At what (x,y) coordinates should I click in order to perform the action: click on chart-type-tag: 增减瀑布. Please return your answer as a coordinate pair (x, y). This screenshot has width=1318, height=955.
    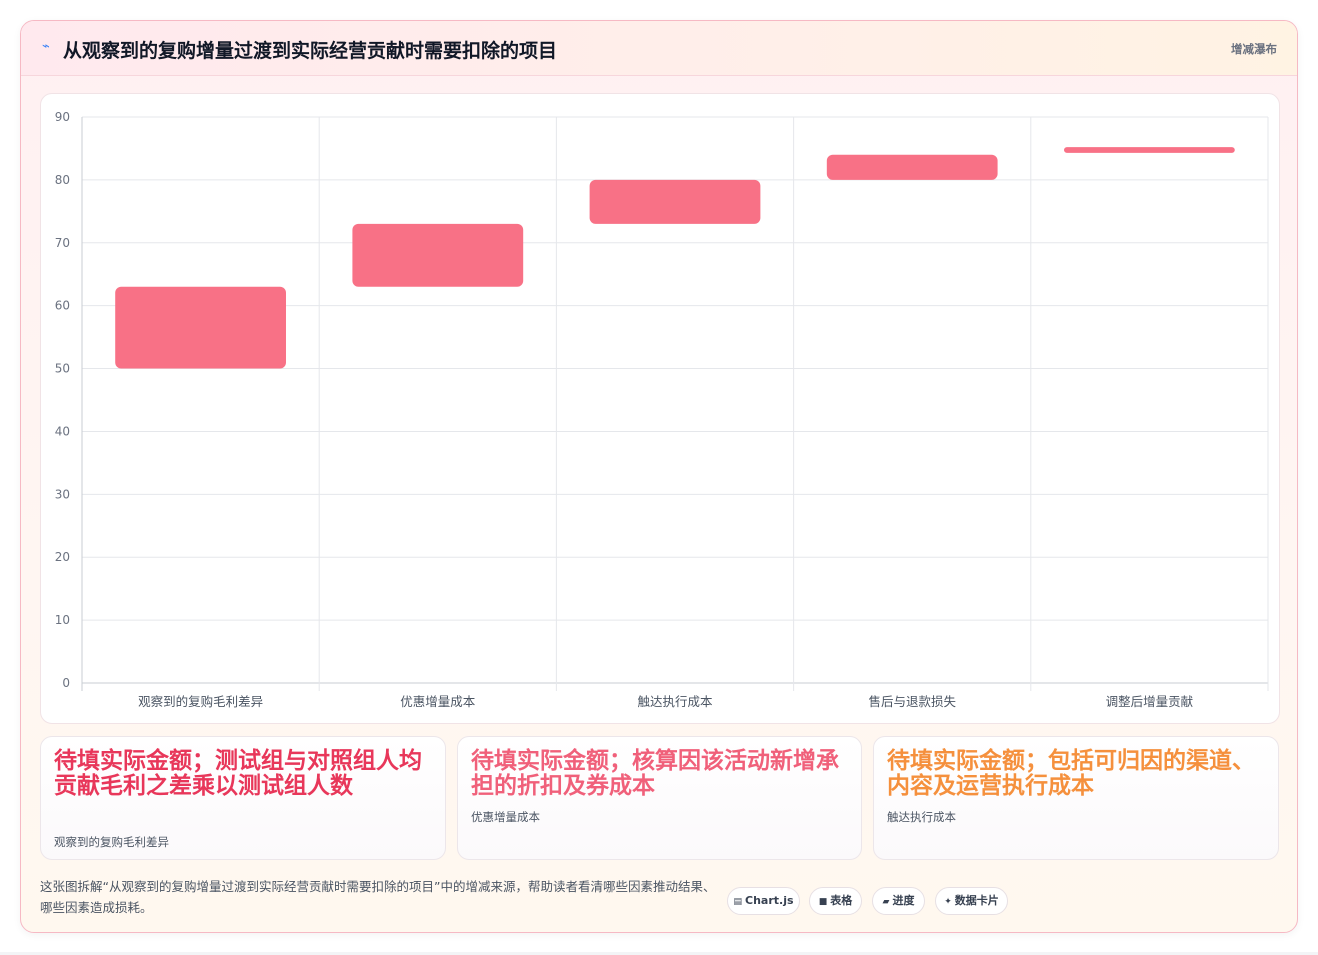
    Looking at the image, I should click on (1254, 49).